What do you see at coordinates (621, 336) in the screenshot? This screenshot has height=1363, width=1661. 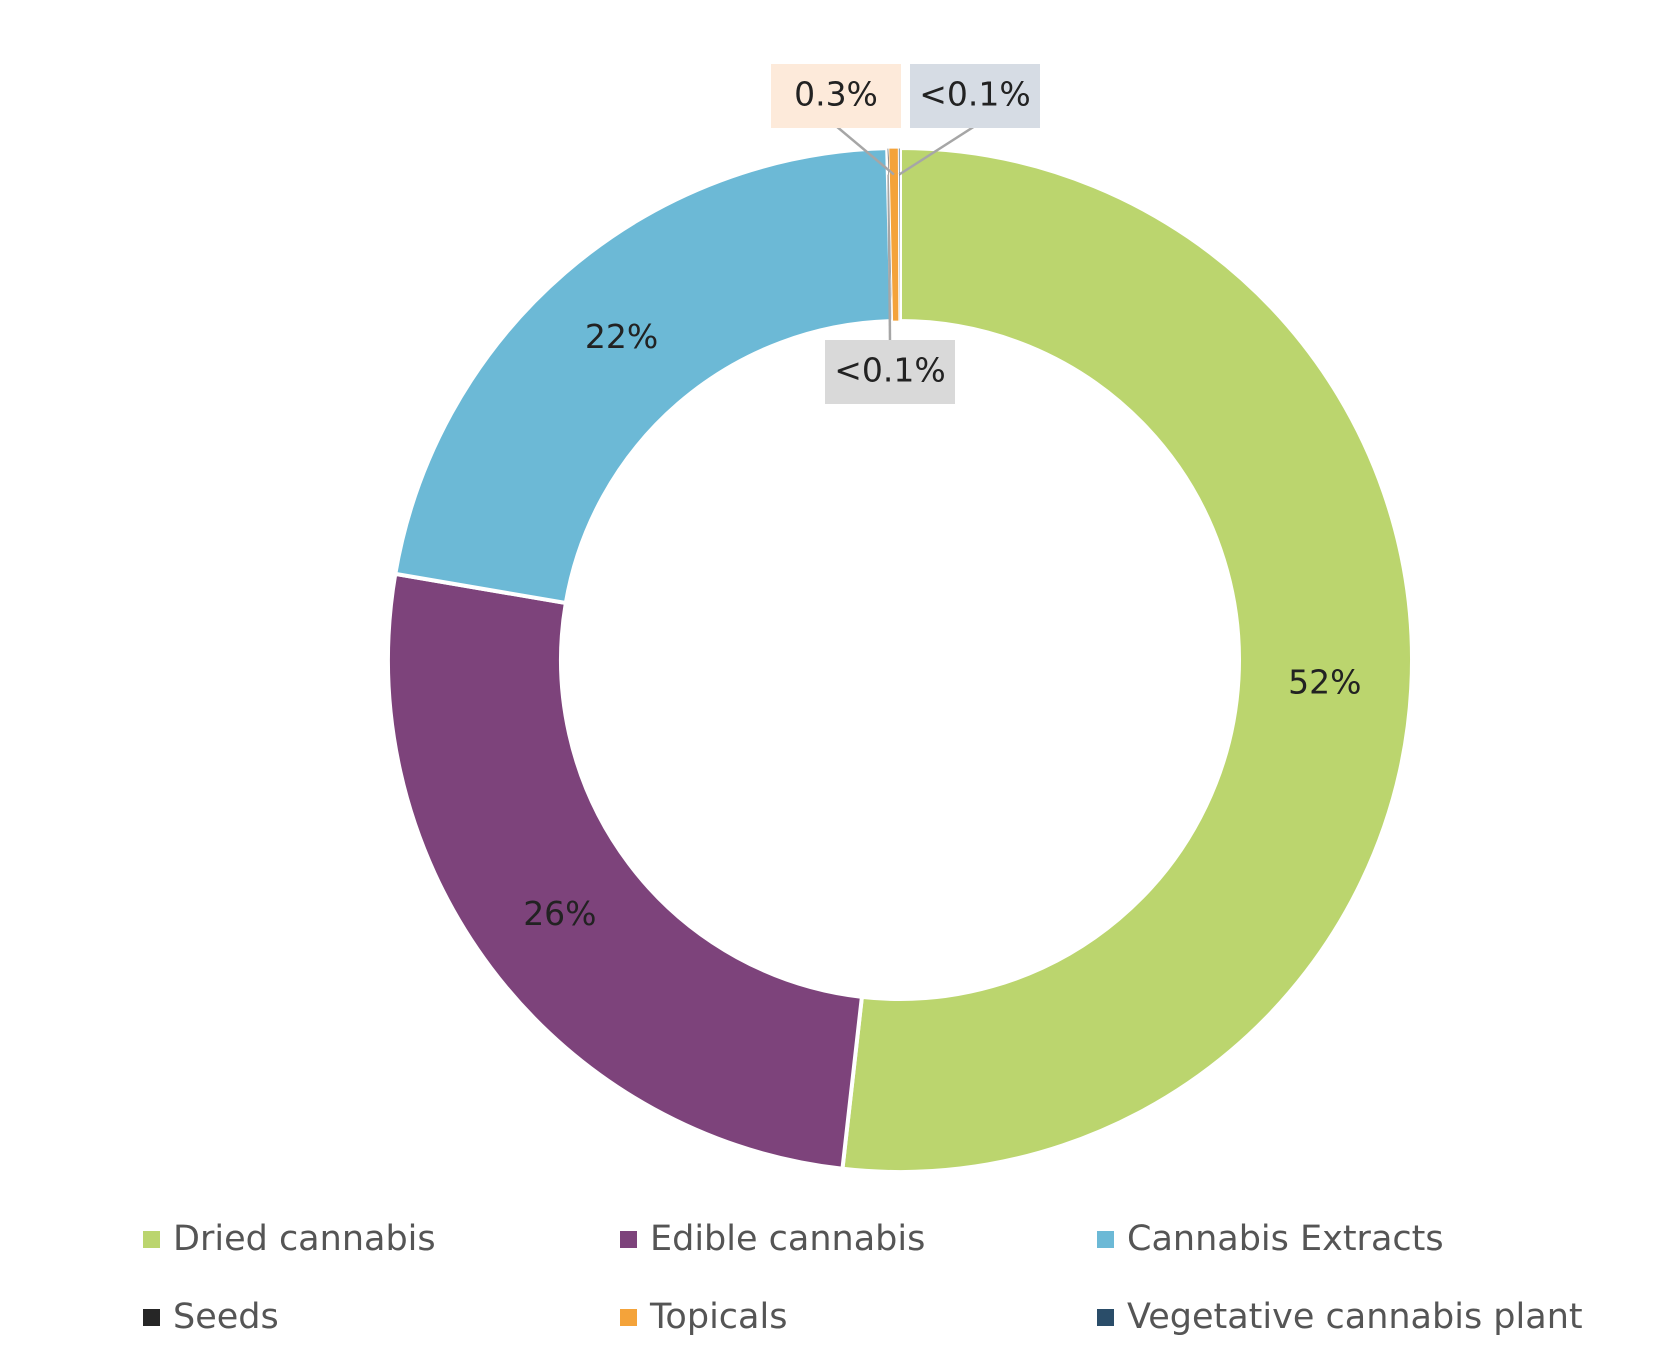 I see `data-label: 22%` at bounding box center [621, 336].